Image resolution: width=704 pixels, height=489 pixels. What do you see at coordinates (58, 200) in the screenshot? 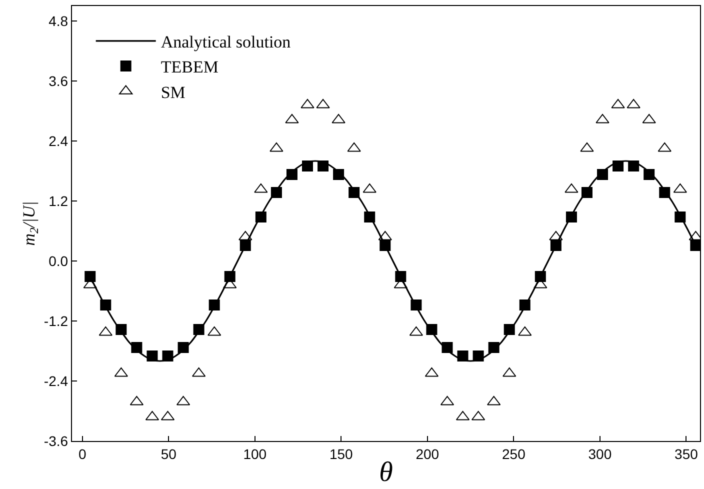
I see `y-tick-label: 1.2` at bounding box center [58, 200].